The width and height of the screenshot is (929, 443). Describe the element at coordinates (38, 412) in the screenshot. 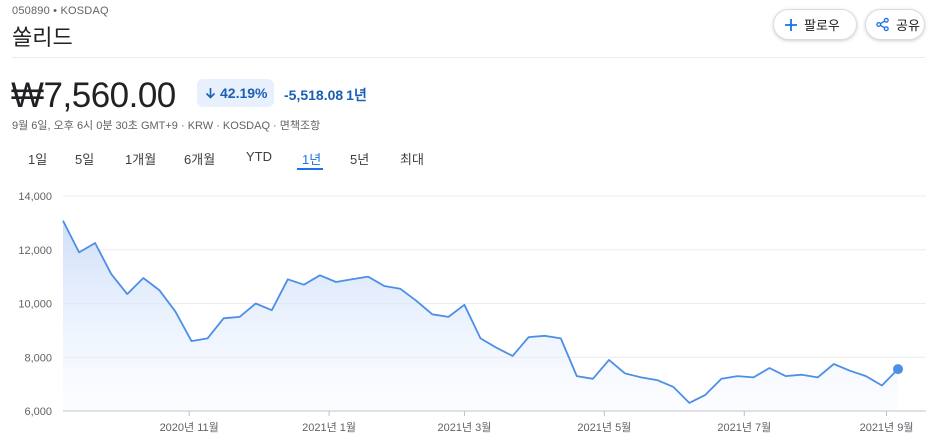

I see `y-tick-label: 6,000` at that location.